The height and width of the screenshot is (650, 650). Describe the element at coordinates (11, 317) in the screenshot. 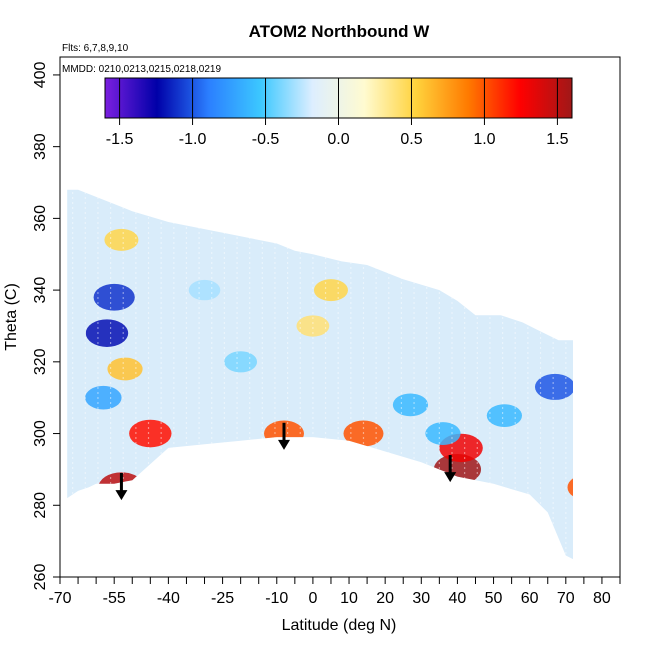

I see `y-axis-title: Theta (C)` at that location.